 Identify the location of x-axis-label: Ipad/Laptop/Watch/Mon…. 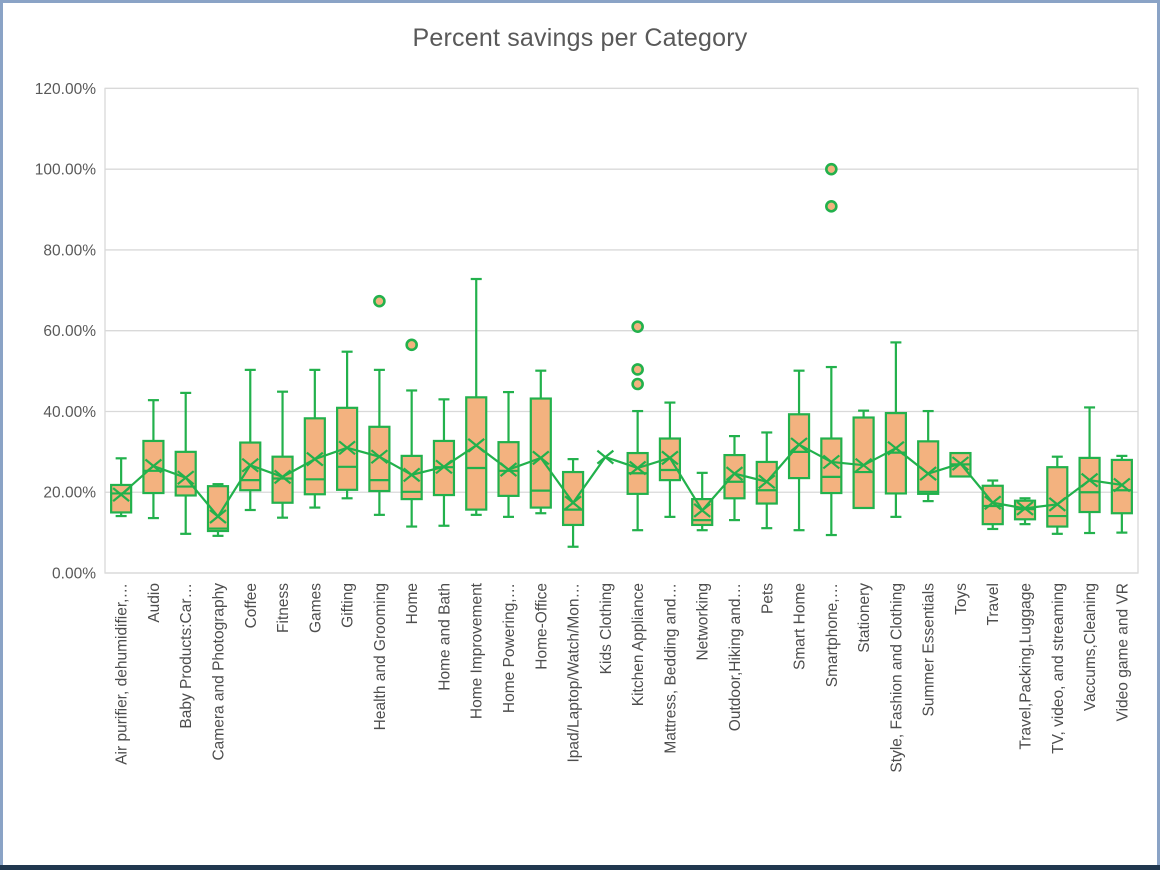
(574, 673).